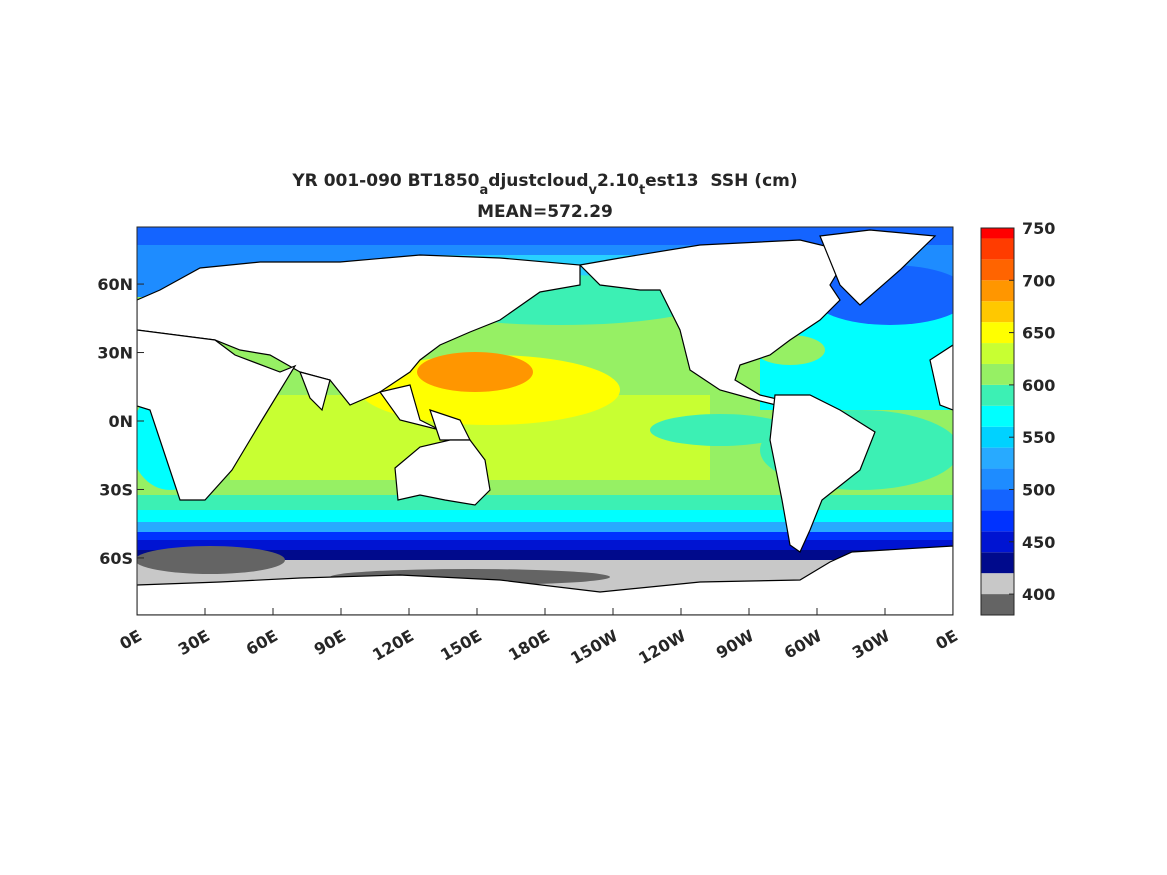 Image resolution: width=1167 pixels, height=875 pixels. Describe the element at coordinates (1038, 228) in the screenshot. I see `colorbar-tick-label: 750` at that location.